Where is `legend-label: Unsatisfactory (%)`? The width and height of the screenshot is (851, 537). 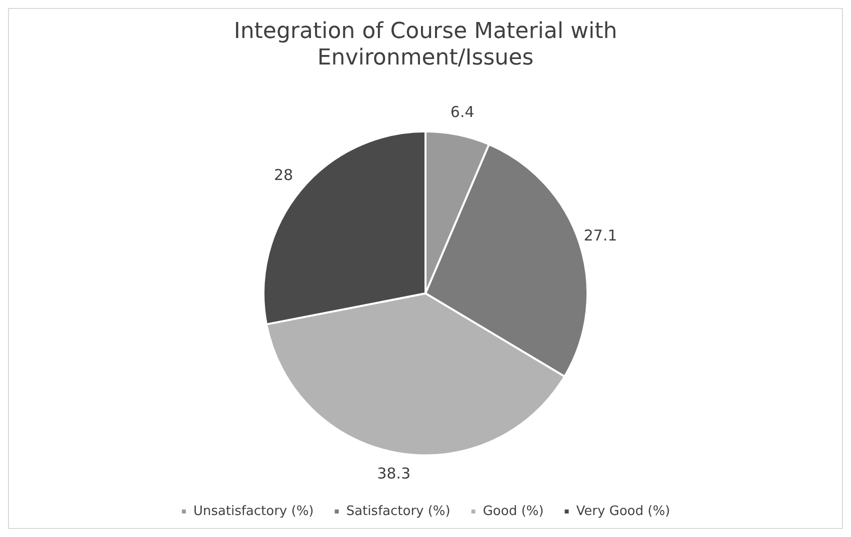
legend-label: Unsatisfactory (%) is located at coordinates (253, 511).